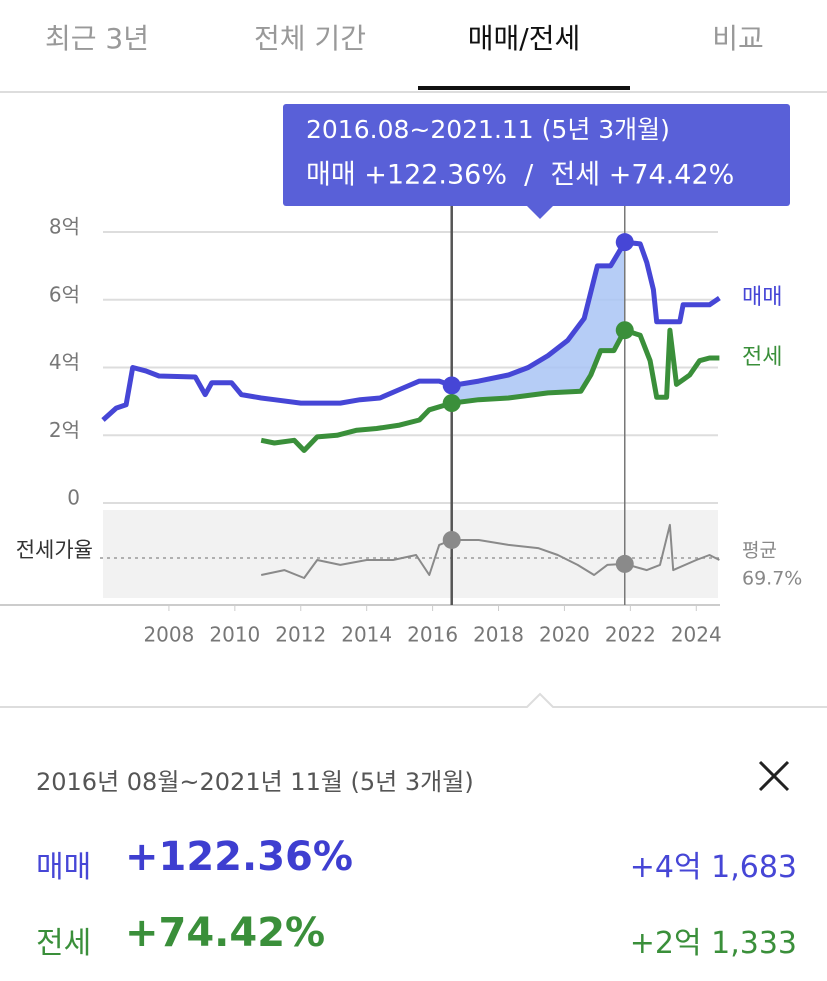  I want to click on tooltip-box, so click(536, 155).